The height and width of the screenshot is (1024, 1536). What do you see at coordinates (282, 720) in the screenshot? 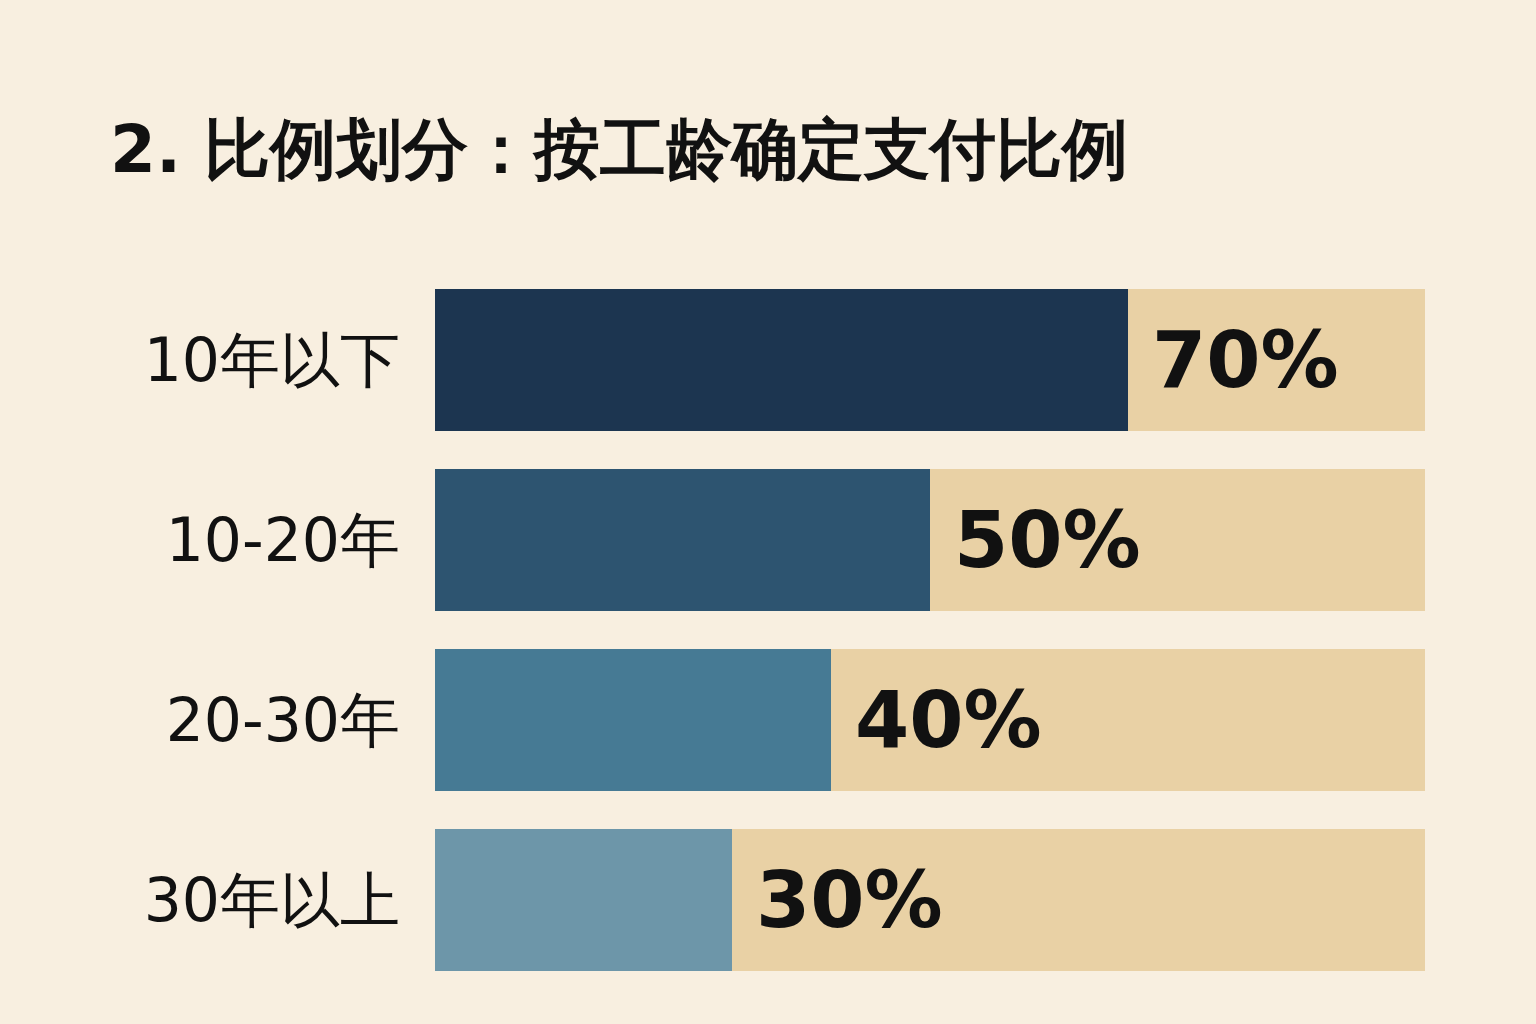
I see `y-tick-label: 20-30年` at bounding box center [282, 720].